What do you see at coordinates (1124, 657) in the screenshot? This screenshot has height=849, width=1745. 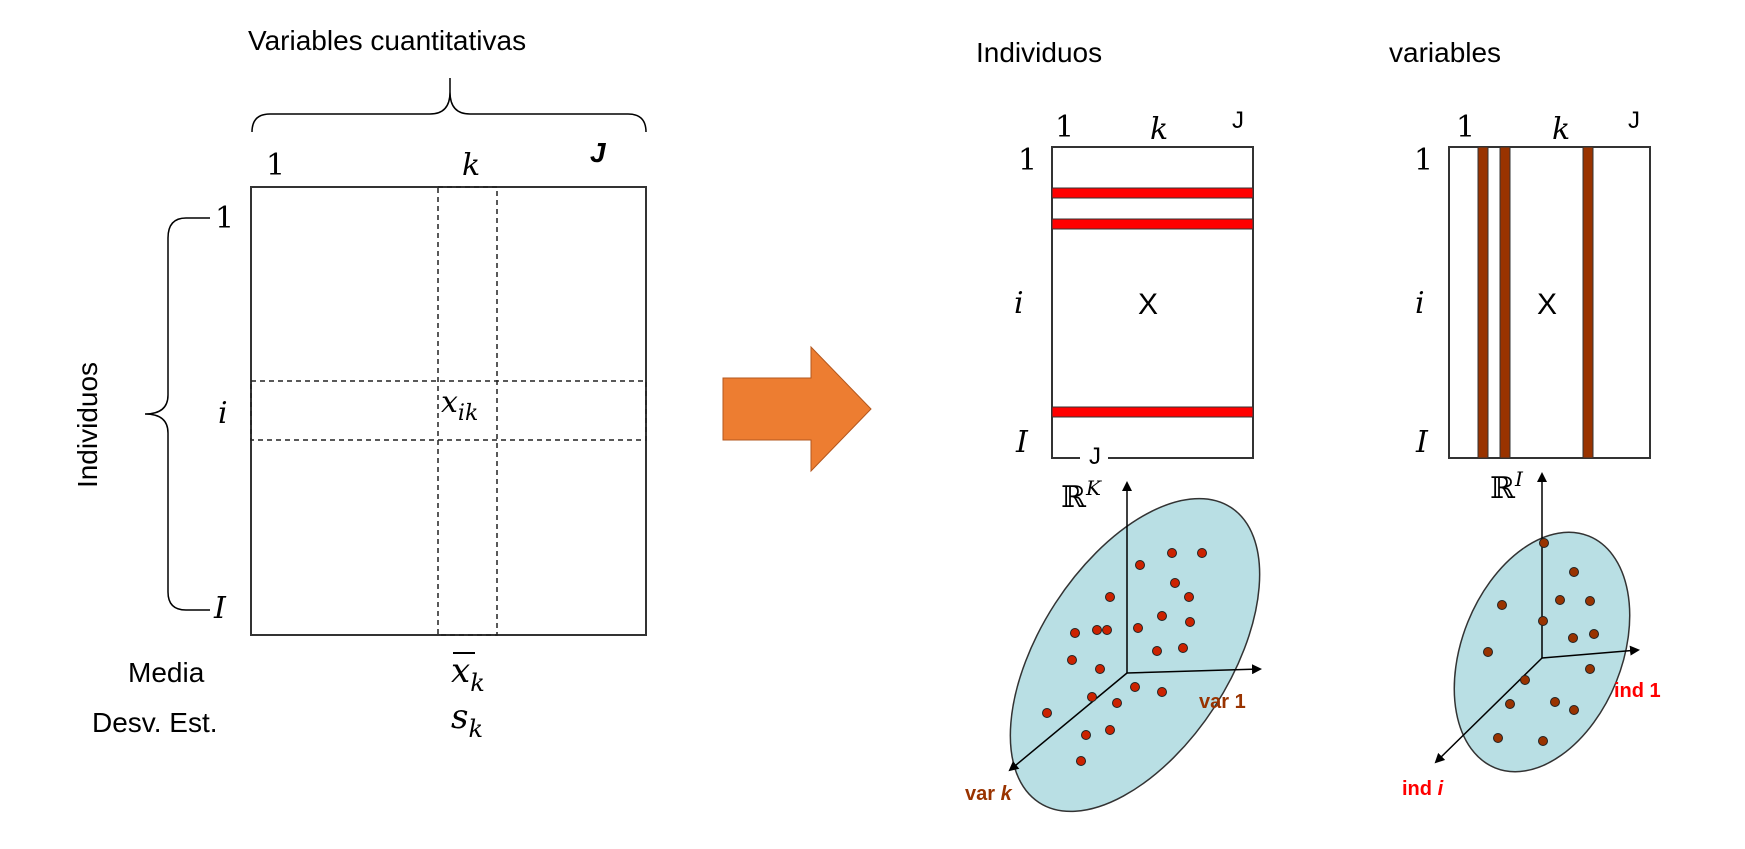 I see `ind-dots-group` at bounding box center [1124, 657].